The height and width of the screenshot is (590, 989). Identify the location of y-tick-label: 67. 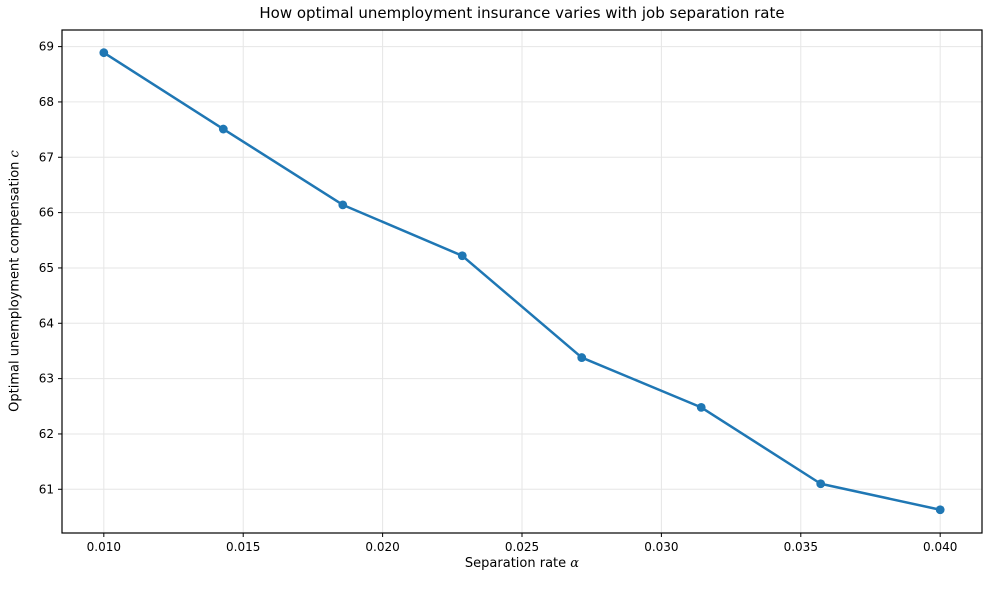
(46, 157).